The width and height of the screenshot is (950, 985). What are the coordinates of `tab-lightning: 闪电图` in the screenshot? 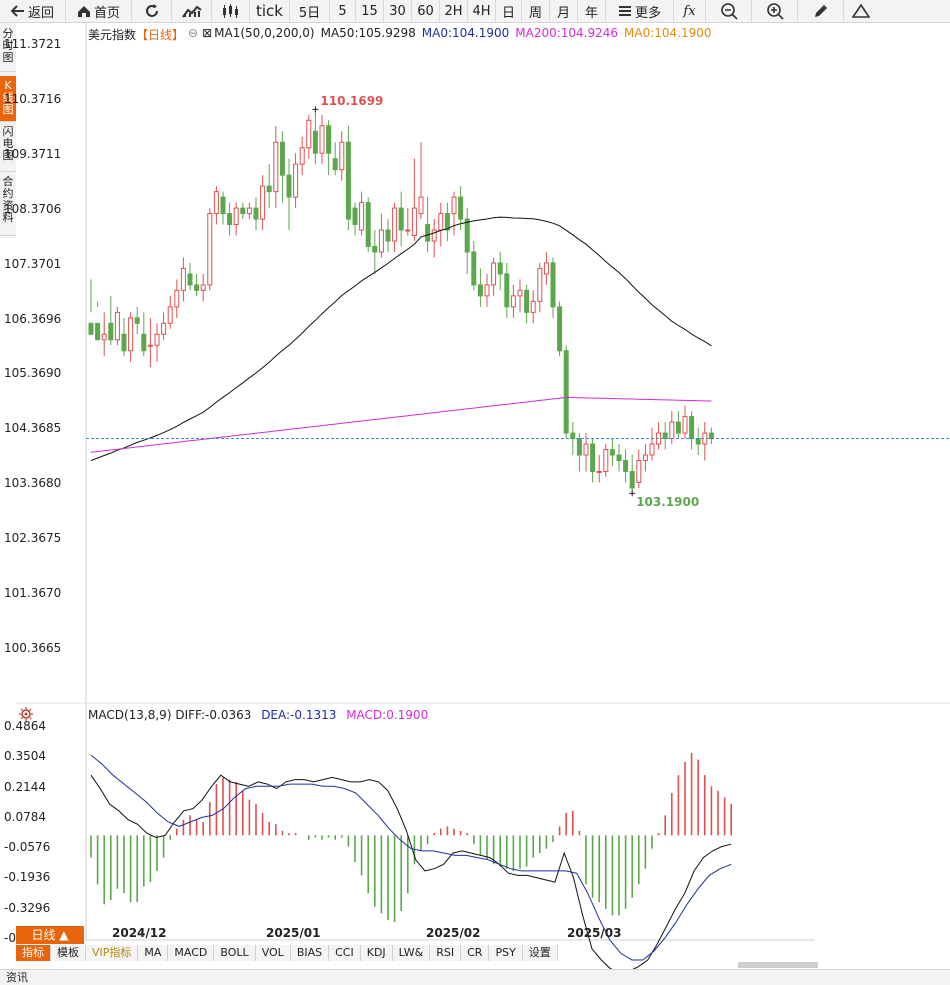 It's located at (8, 149).